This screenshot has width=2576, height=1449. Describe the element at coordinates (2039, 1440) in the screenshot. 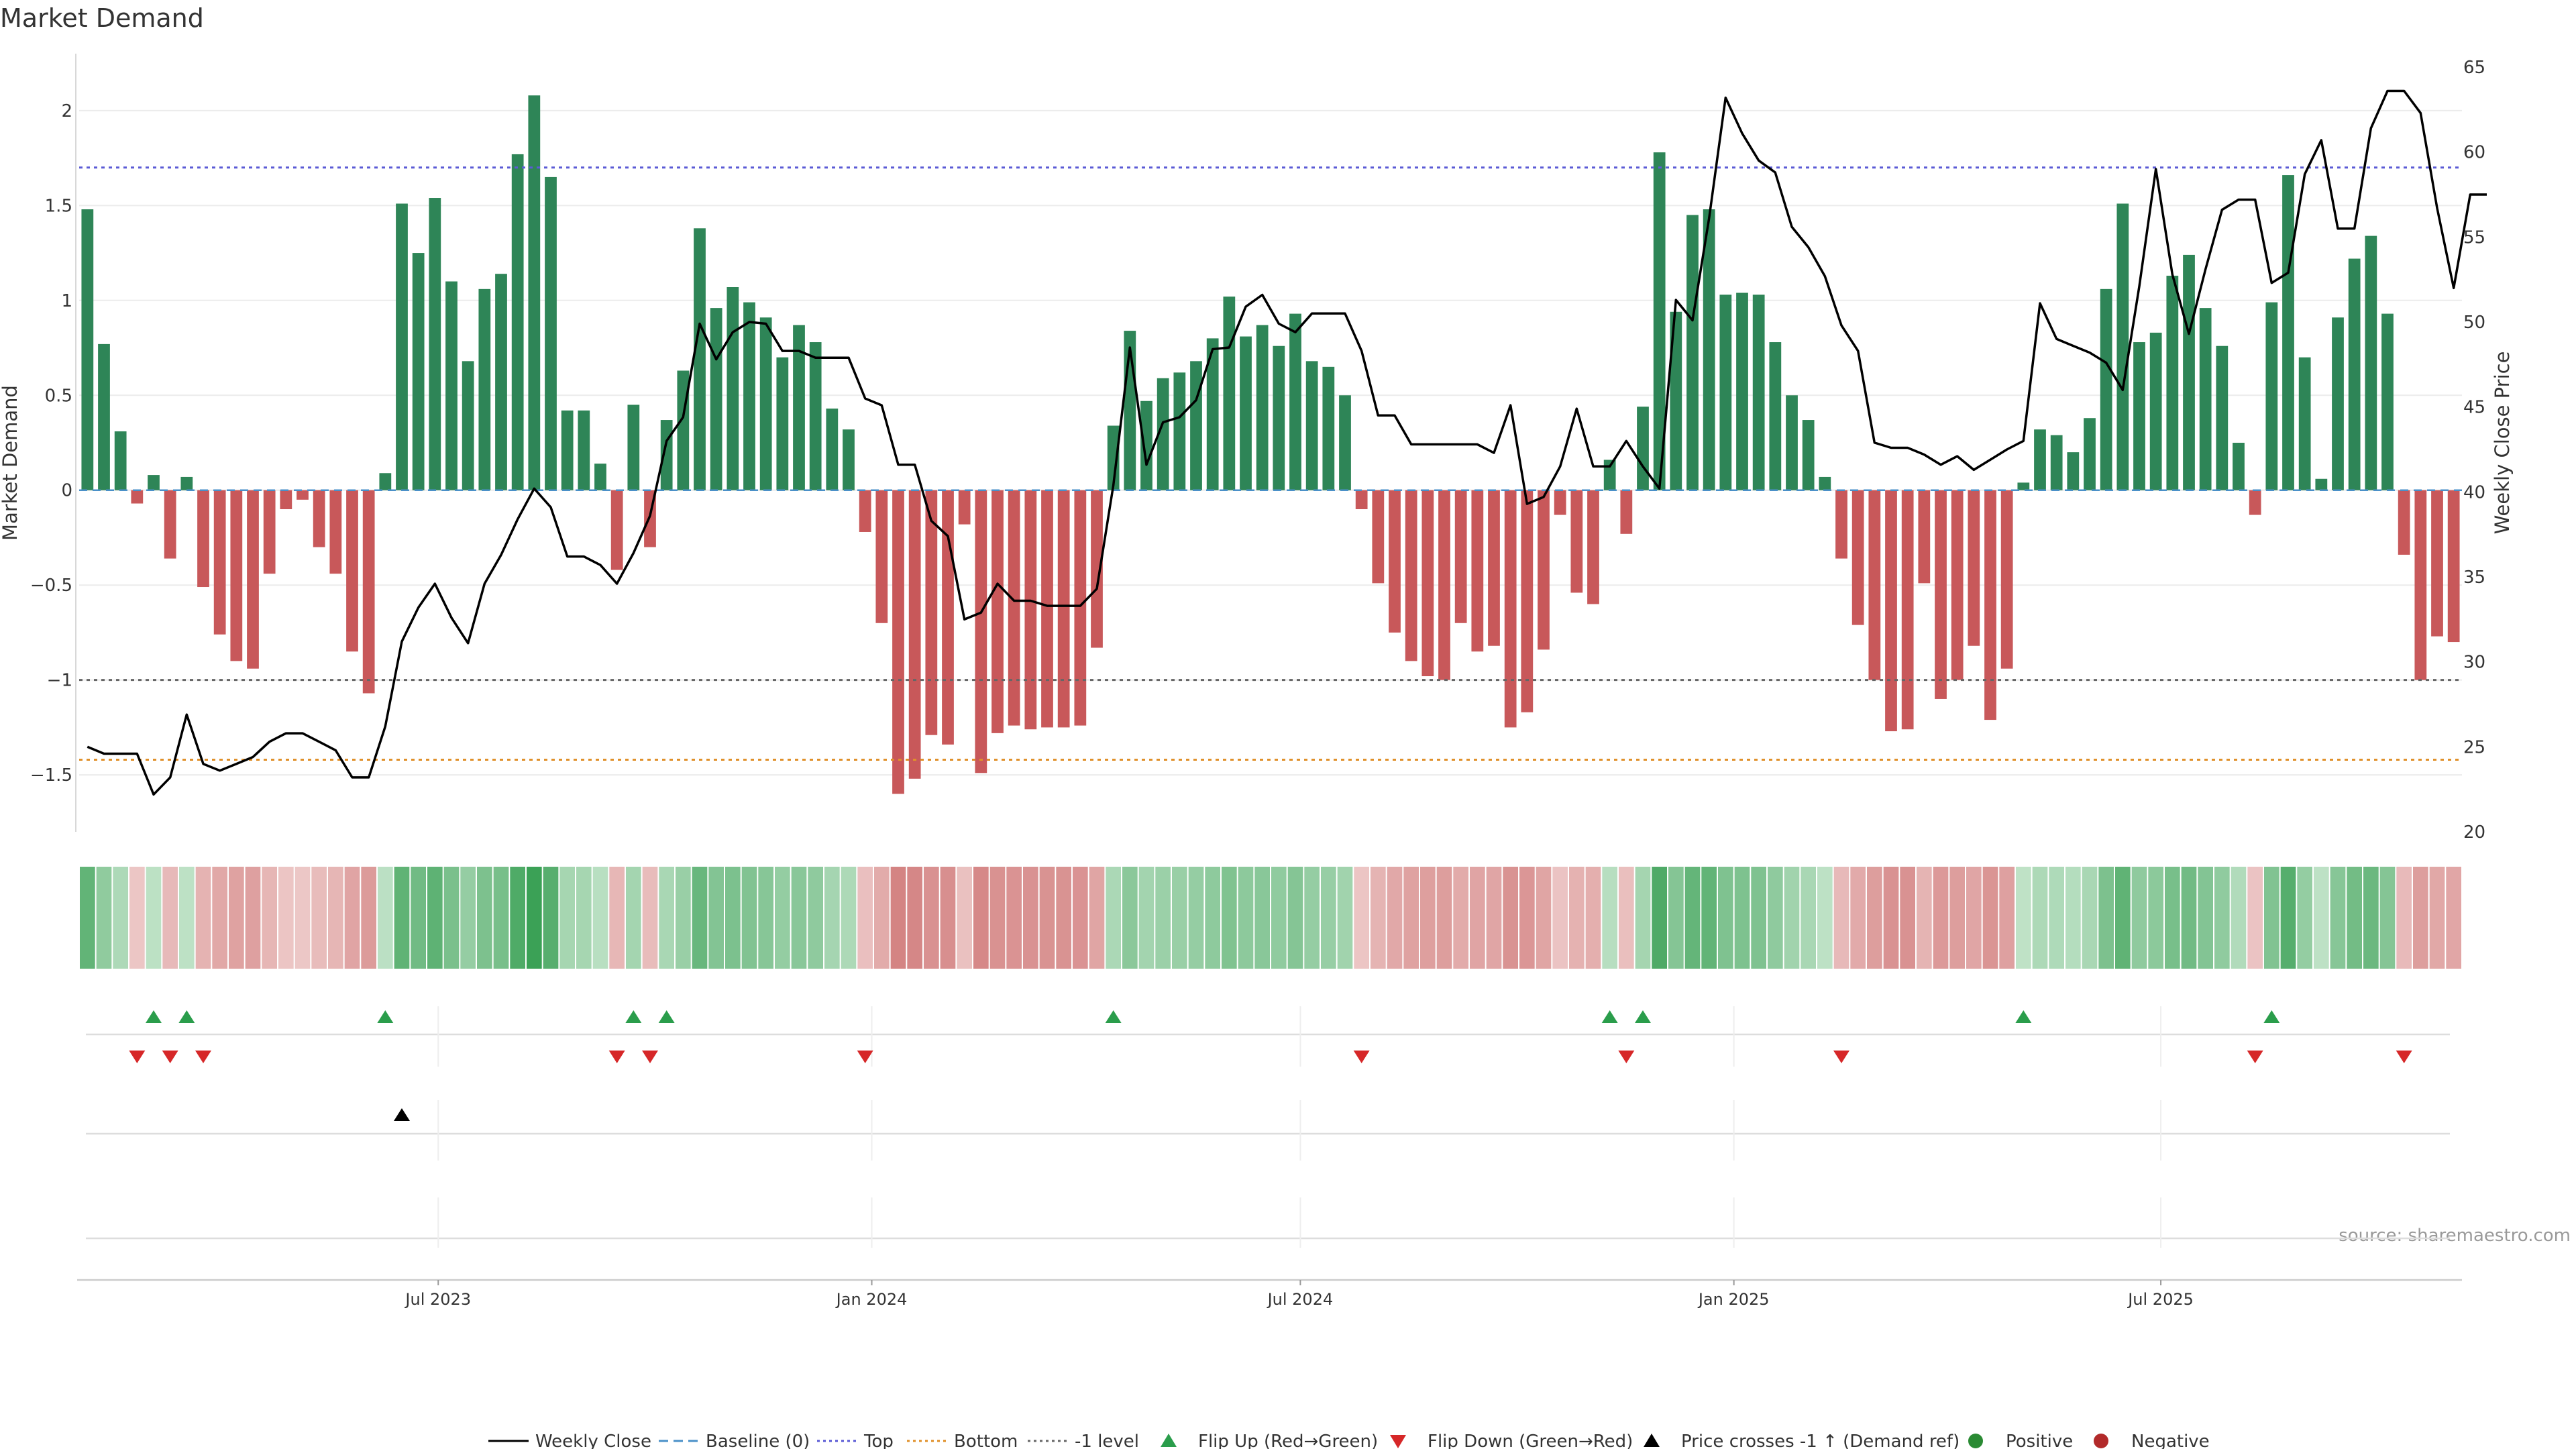

I see `legend-label: Positive` at that location.